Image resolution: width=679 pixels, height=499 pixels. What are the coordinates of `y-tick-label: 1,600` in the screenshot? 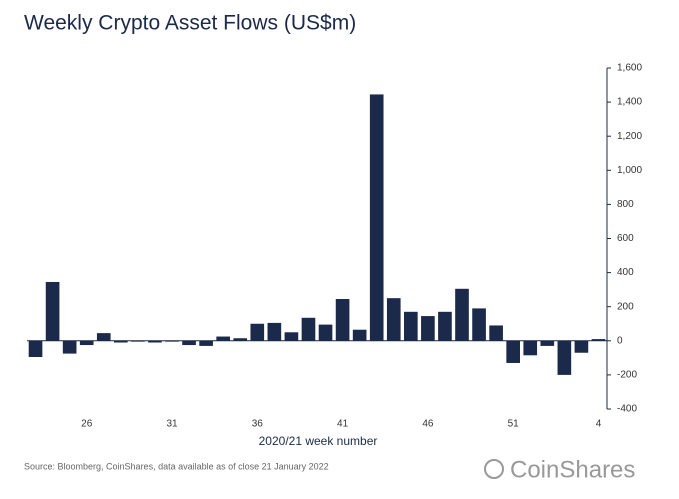 It's located at (629, 68).